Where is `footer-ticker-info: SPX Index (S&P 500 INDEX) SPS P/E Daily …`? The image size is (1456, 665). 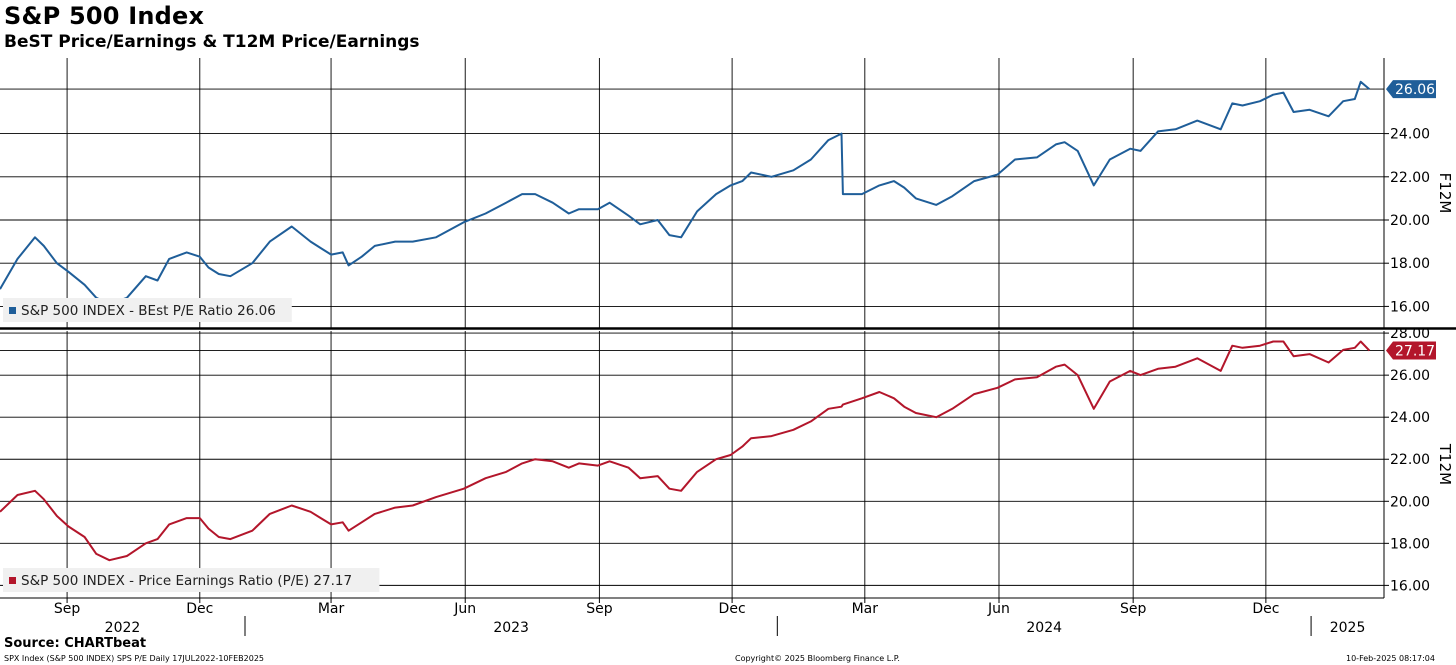
footer-ticker-info: SPX Index (S&P 500 INDEX) SPS P/E Daily … is located at coordinates (134, 658).